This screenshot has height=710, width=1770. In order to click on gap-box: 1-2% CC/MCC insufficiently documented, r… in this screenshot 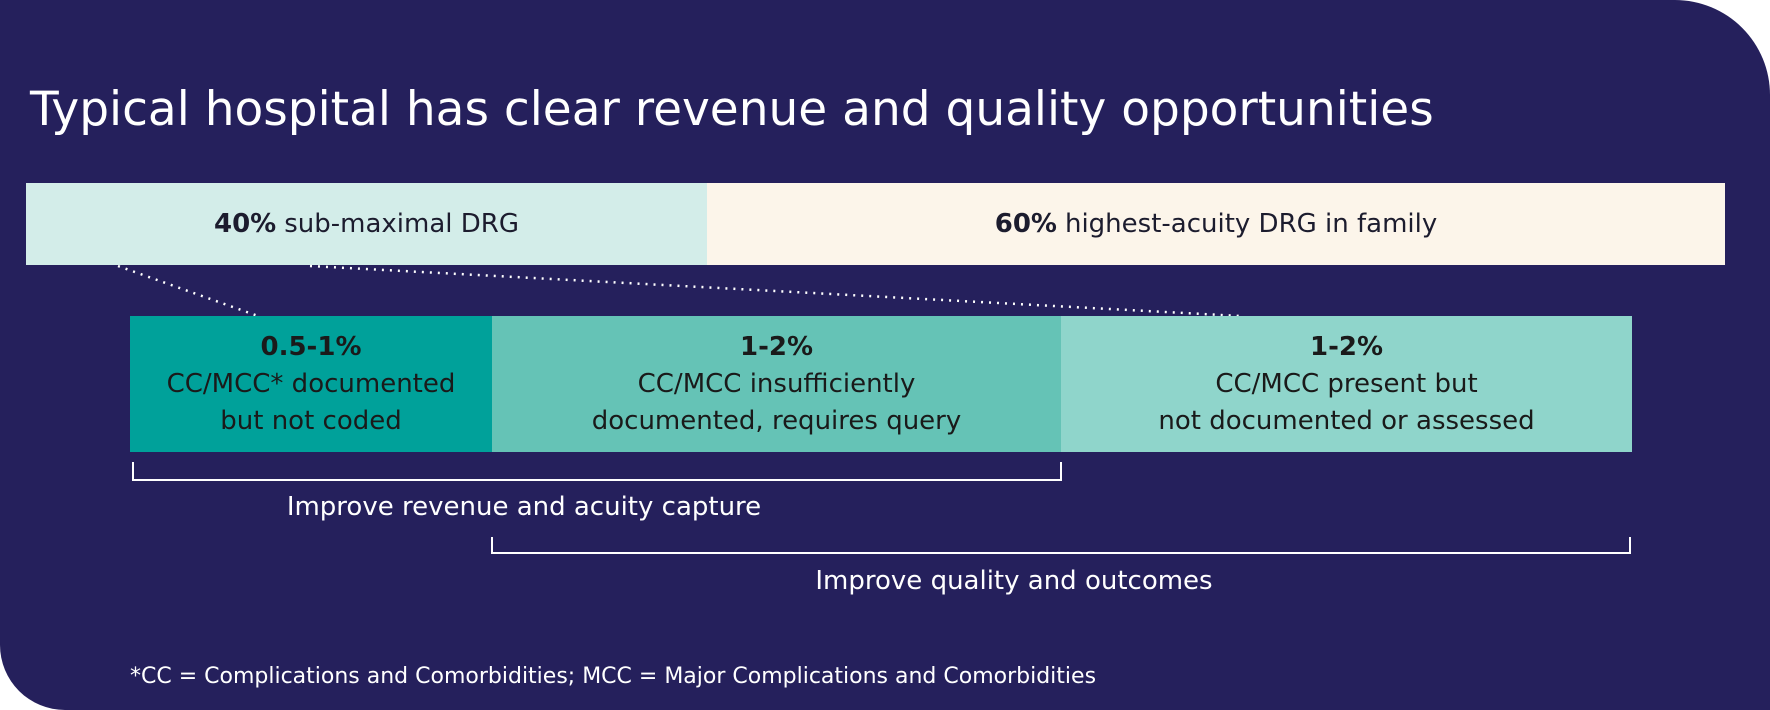, I will do `click(776, 384)`.